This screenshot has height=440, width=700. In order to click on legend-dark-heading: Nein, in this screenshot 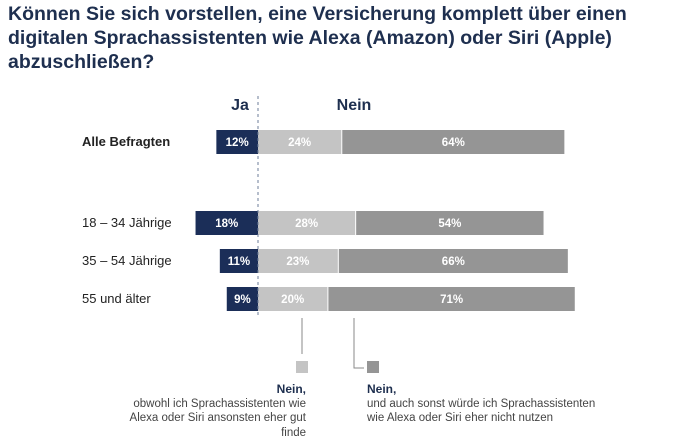, I will do `click(382, 389)`.